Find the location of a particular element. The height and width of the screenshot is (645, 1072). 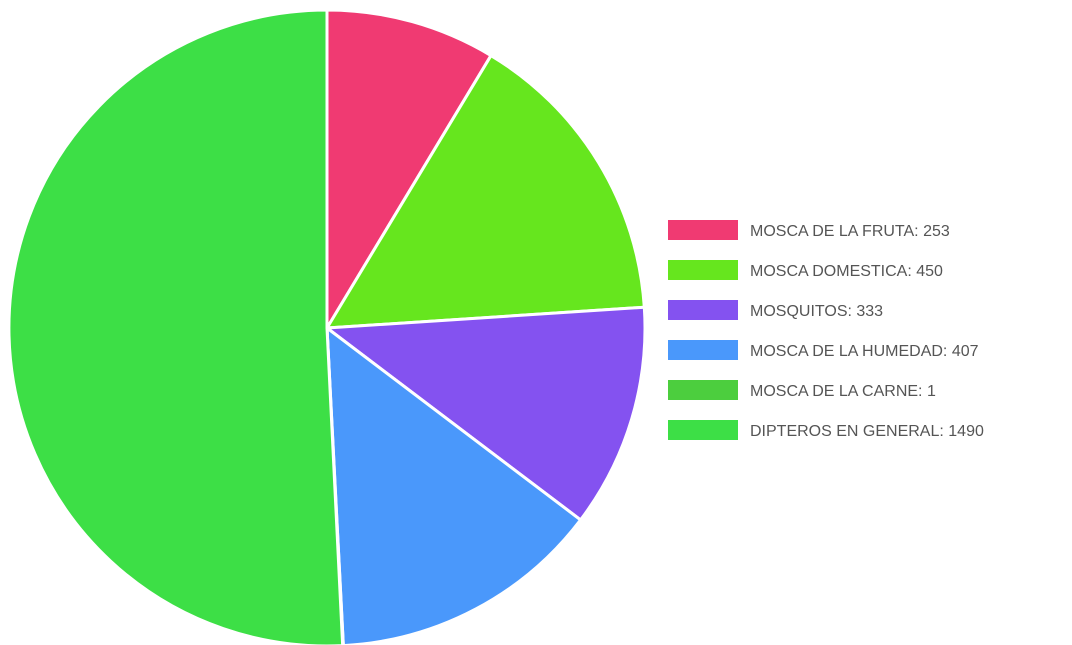

legend-item: MOSCA DOMESTICA: 450 is located at coordinates (805, 270).